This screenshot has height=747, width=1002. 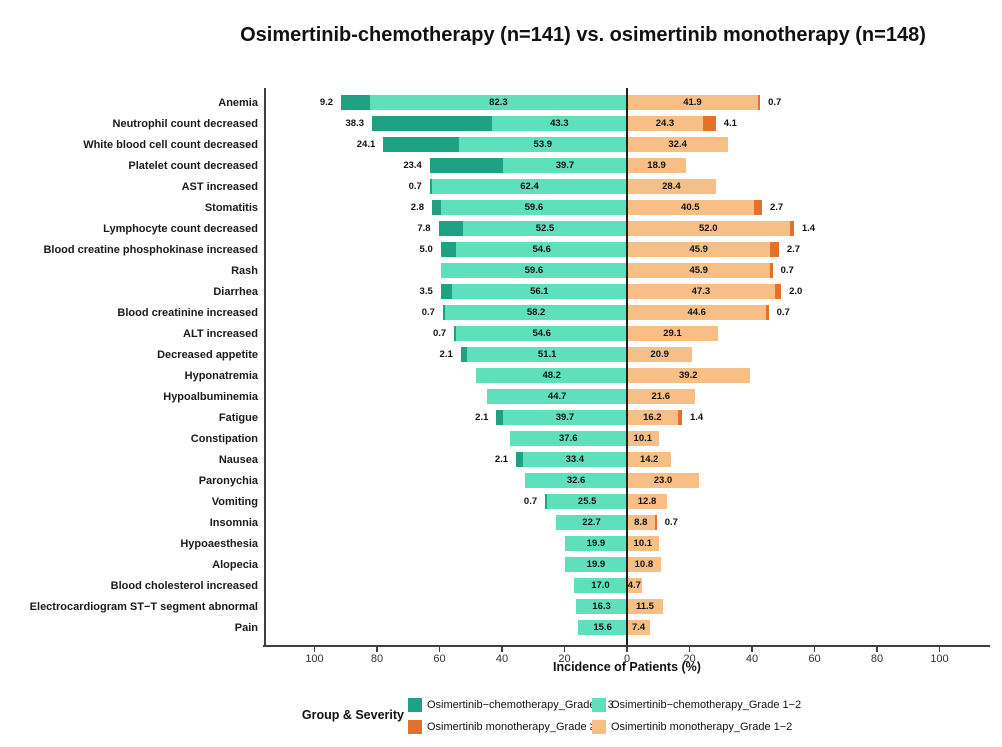 I want to click on mono-grade12-value: 16.2, so click(x=652, y=417).